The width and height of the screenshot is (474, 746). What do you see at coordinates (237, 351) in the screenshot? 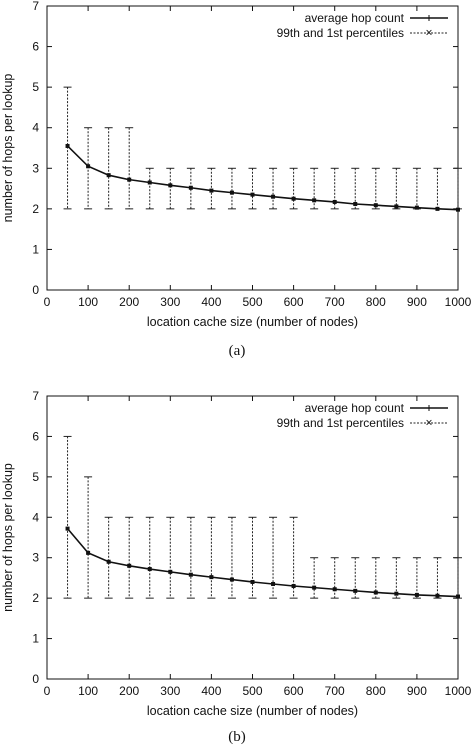
I see `figure-caption: (a)` at bounding box center [237, 351].